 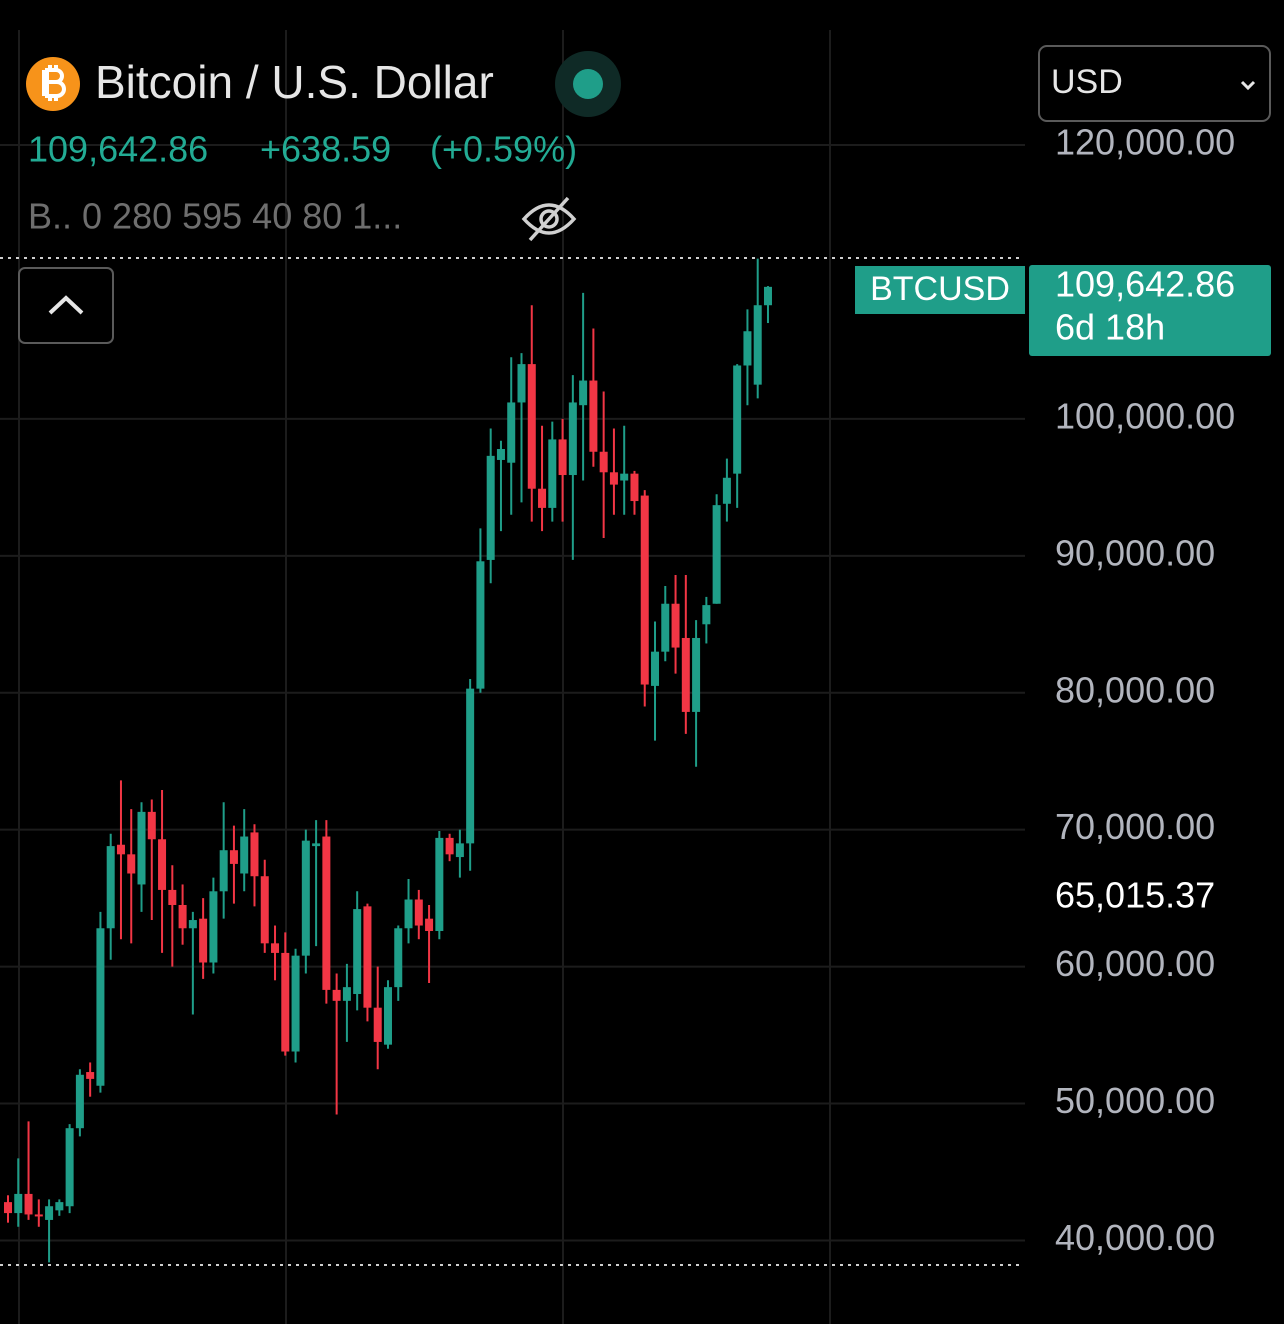 I want to click on symbol-tag, so click(x=940, y=290).